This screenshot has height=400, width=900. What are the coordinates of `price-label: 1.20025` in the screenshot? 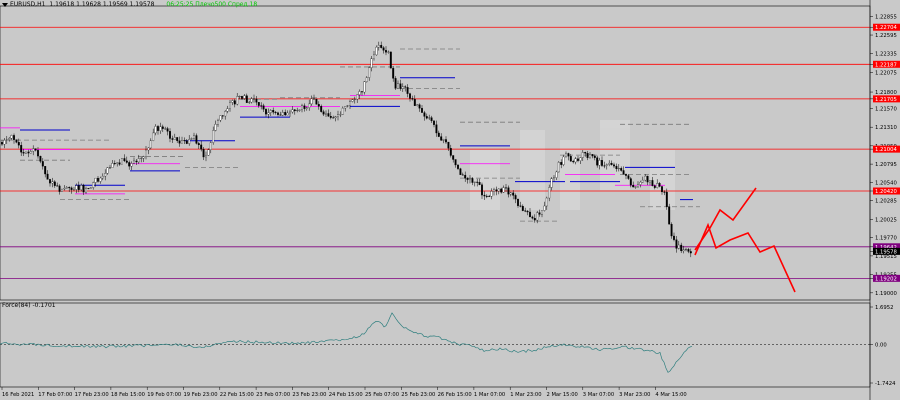 It's located at (886, 220).